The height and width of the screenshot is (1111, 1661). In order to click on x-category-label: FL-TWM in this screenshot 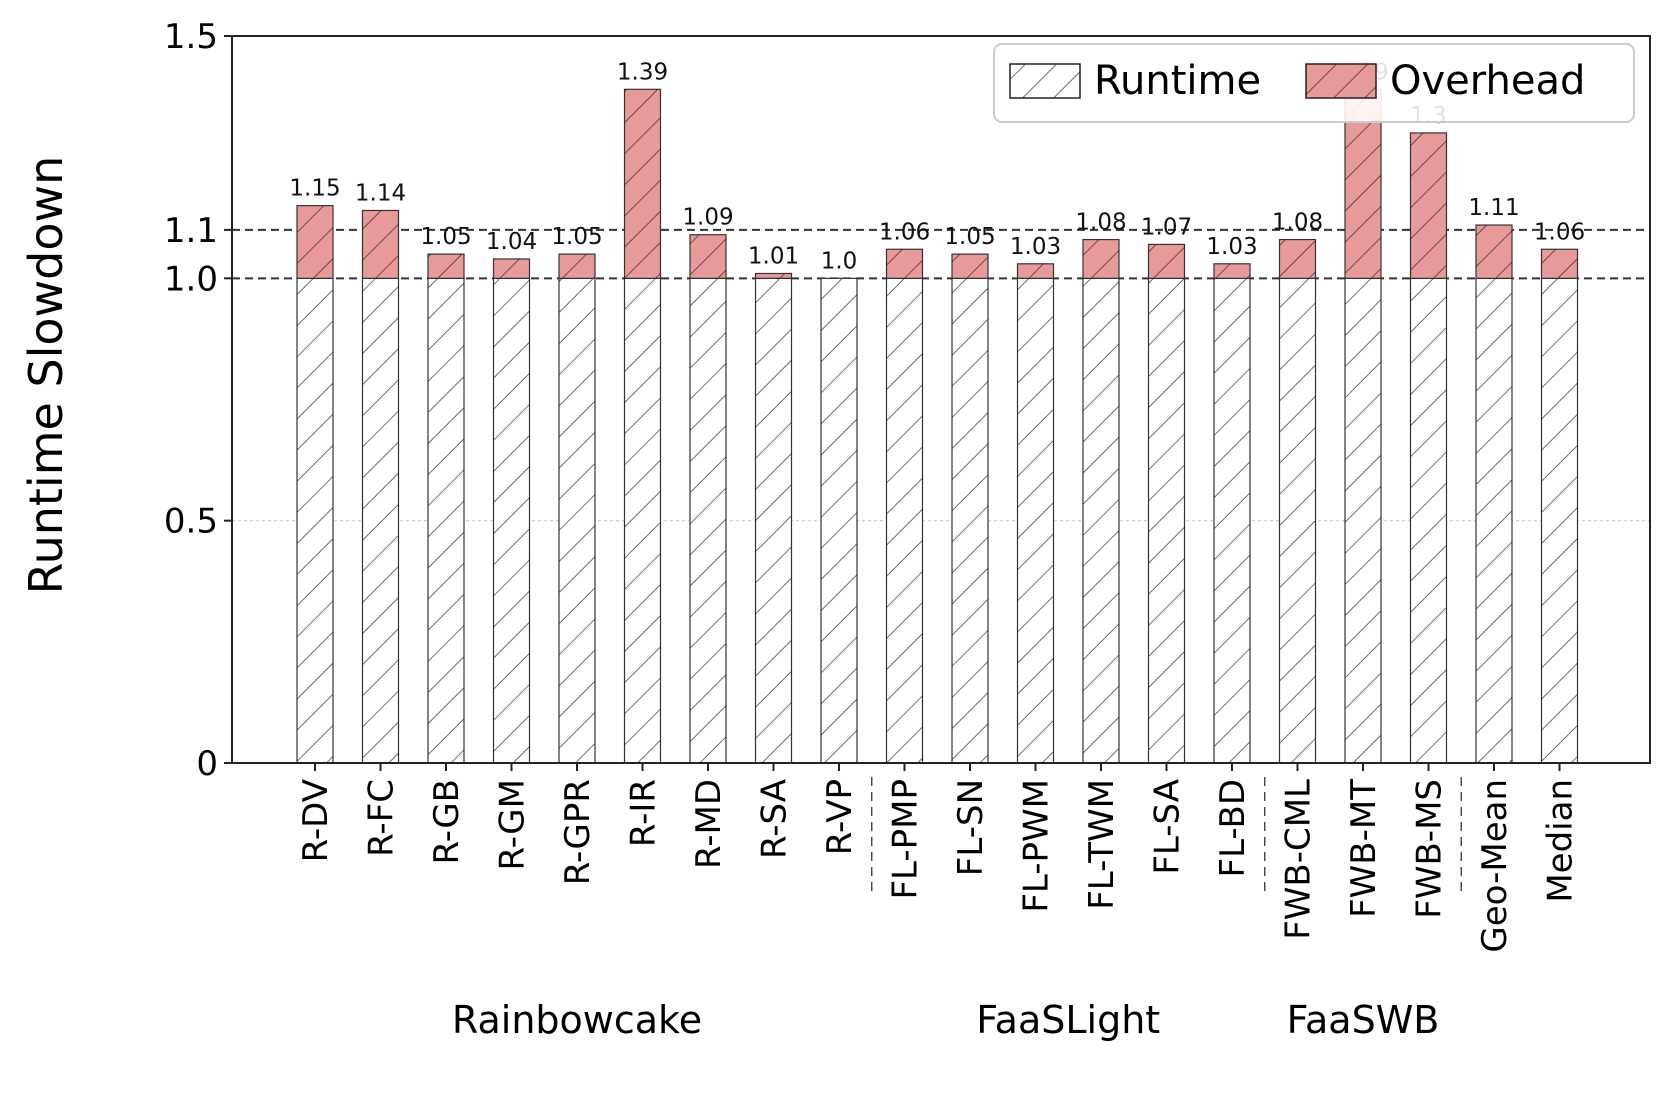, I will do `click(1102, 844)`.